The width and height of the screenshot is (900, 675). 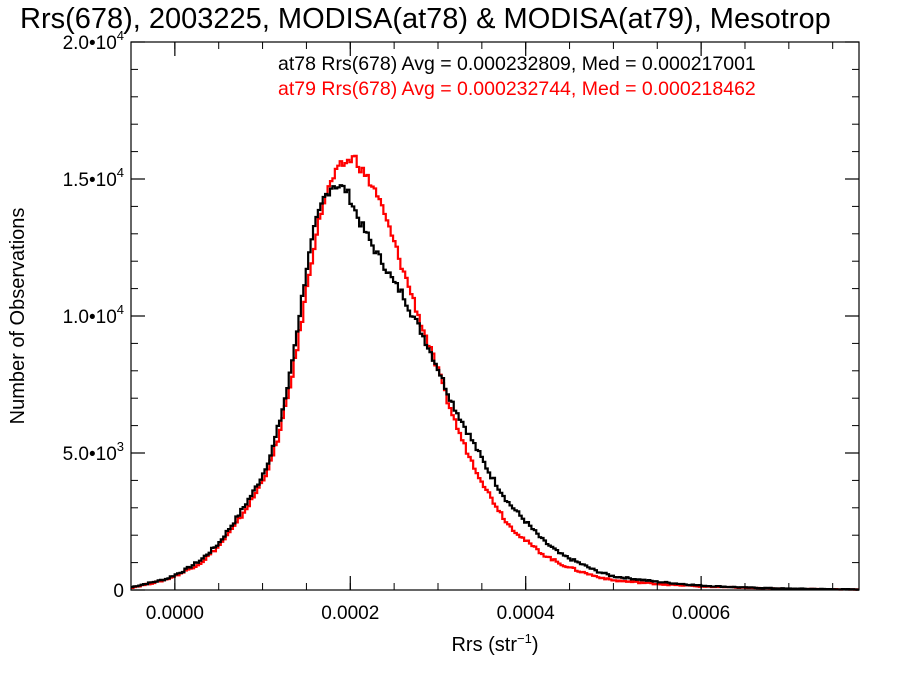 I want to click on y-tick-label: 5.0•103, so click(x=93, y=452).